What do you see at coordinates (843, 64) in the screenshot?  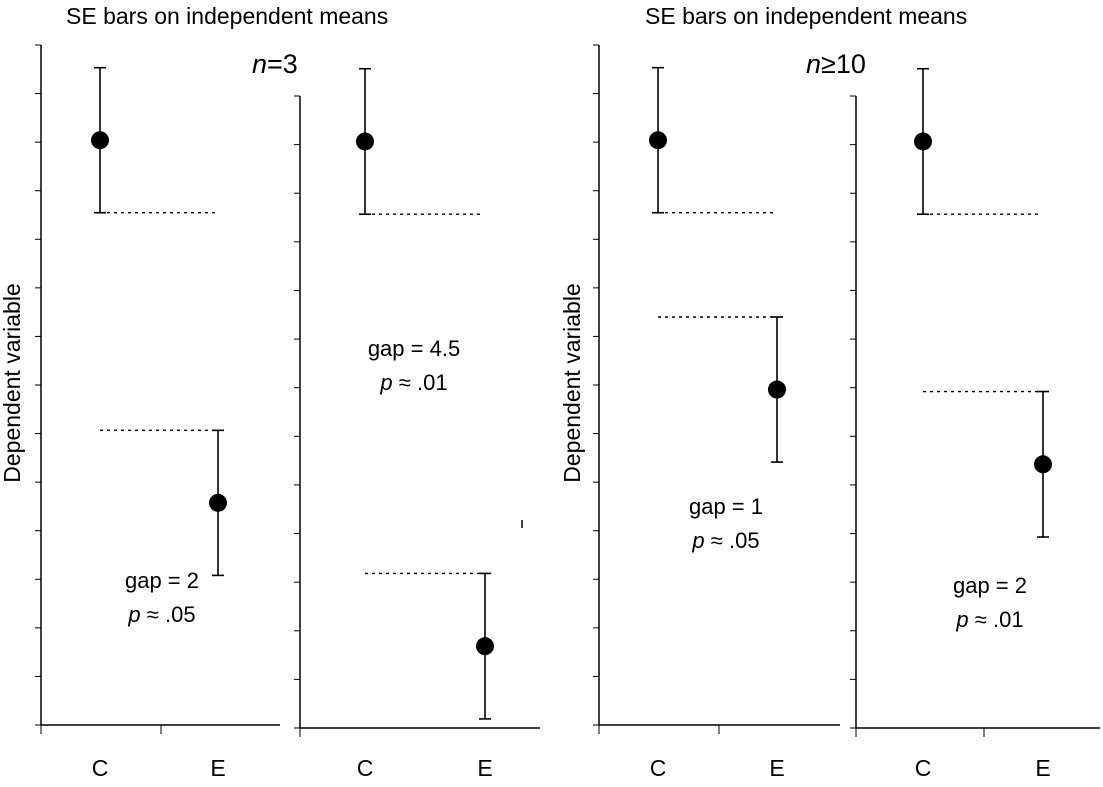 I see `sample-size-right-rest: ≥10` at bounding box center [843, 64].